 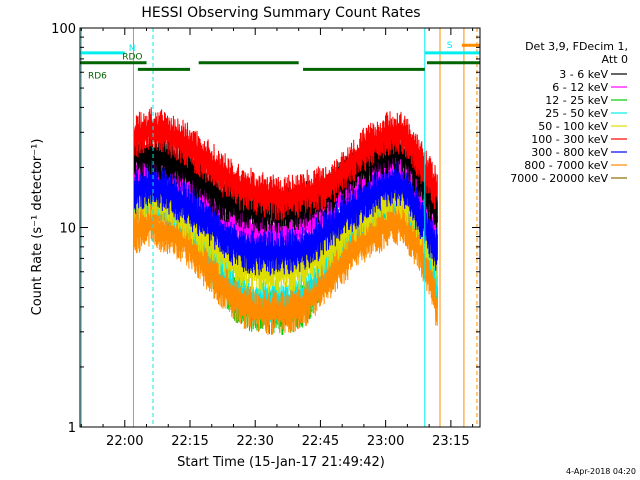 I want to click on legend-label-3-6-kev: 3 - 6 keV, so click(x=583, y=74).